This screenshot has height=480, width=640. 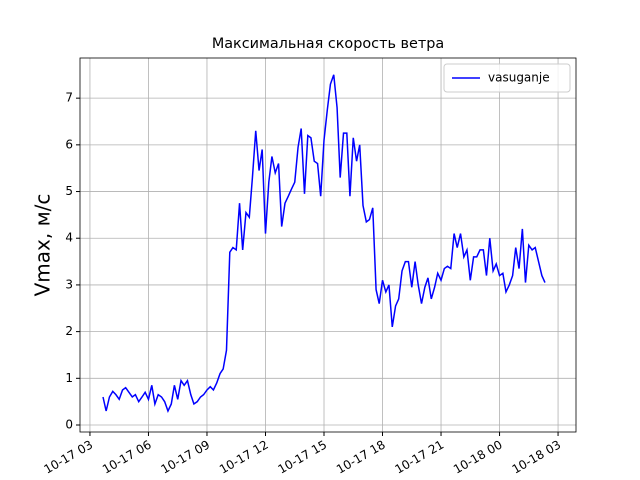 I want to click on y-axis-label: Vmax, м/с, so click(x=43, y=245).